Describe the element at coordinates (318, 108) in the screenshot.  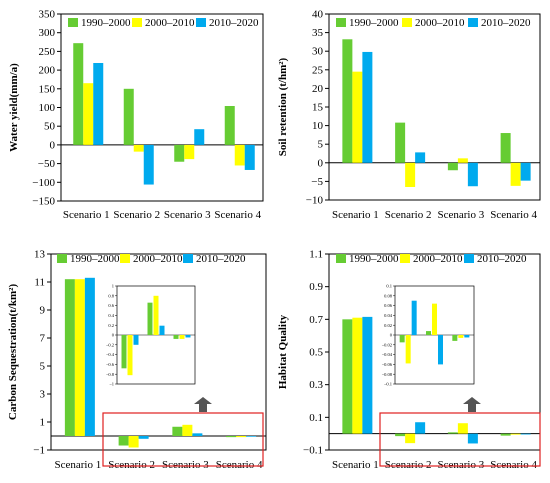
I see `y-tick-label: 15` at that location.